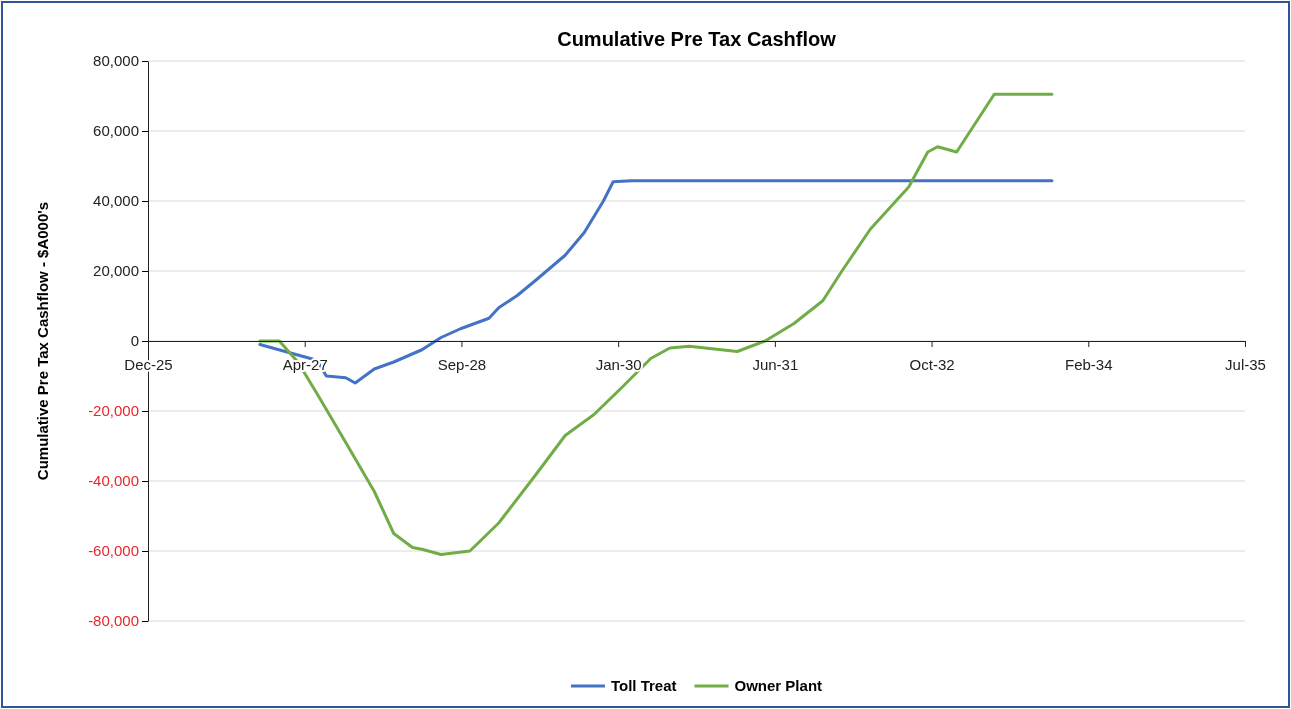 The width and height of the screenshot is (1291, 709). Describe the element at coordinates (775, 364) in the screenshot. I see `x-tick-label: Jun-31` at that location.